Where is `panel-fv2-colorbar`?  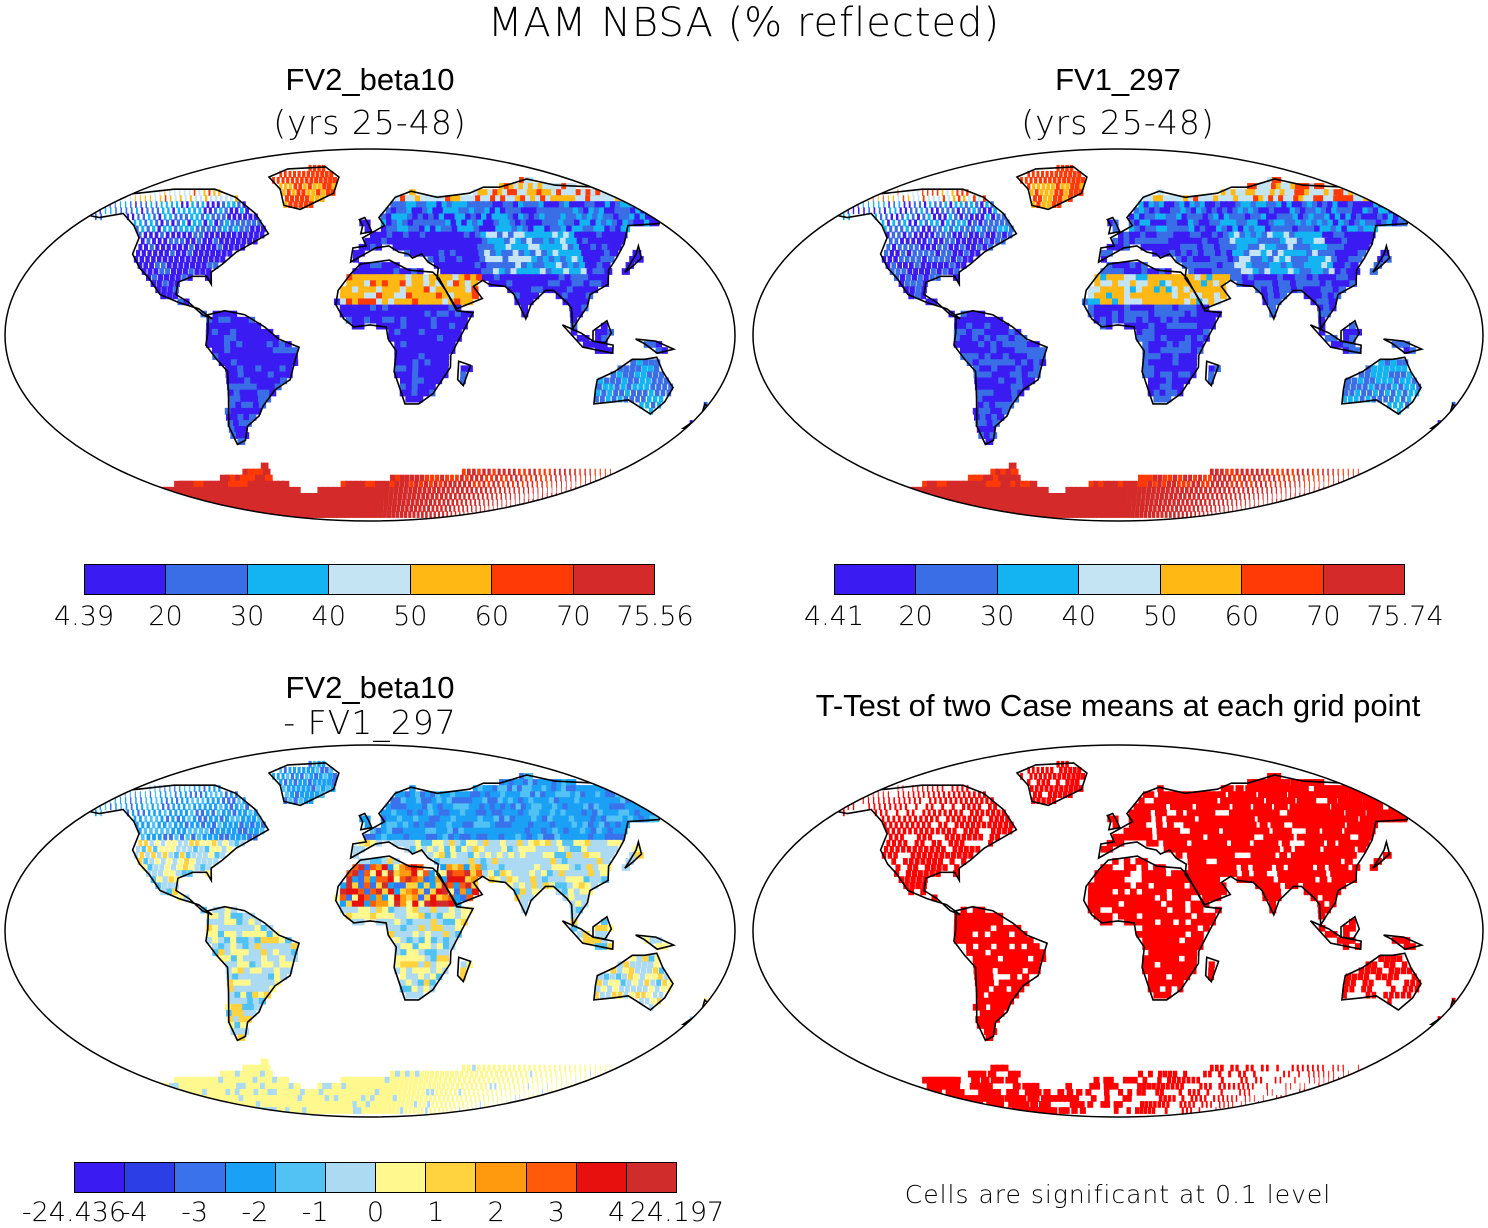
panel-fv2-colorbar is located at coordinates (369, 579).